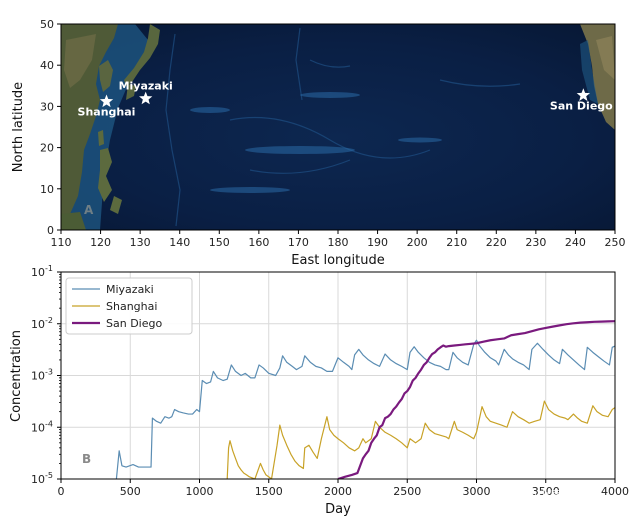 This screenshot has width=640, height=521. Describe the element at coordinates (407, 491) in the screenshot. I see `plot-x-tick-label: 2500` at that location.